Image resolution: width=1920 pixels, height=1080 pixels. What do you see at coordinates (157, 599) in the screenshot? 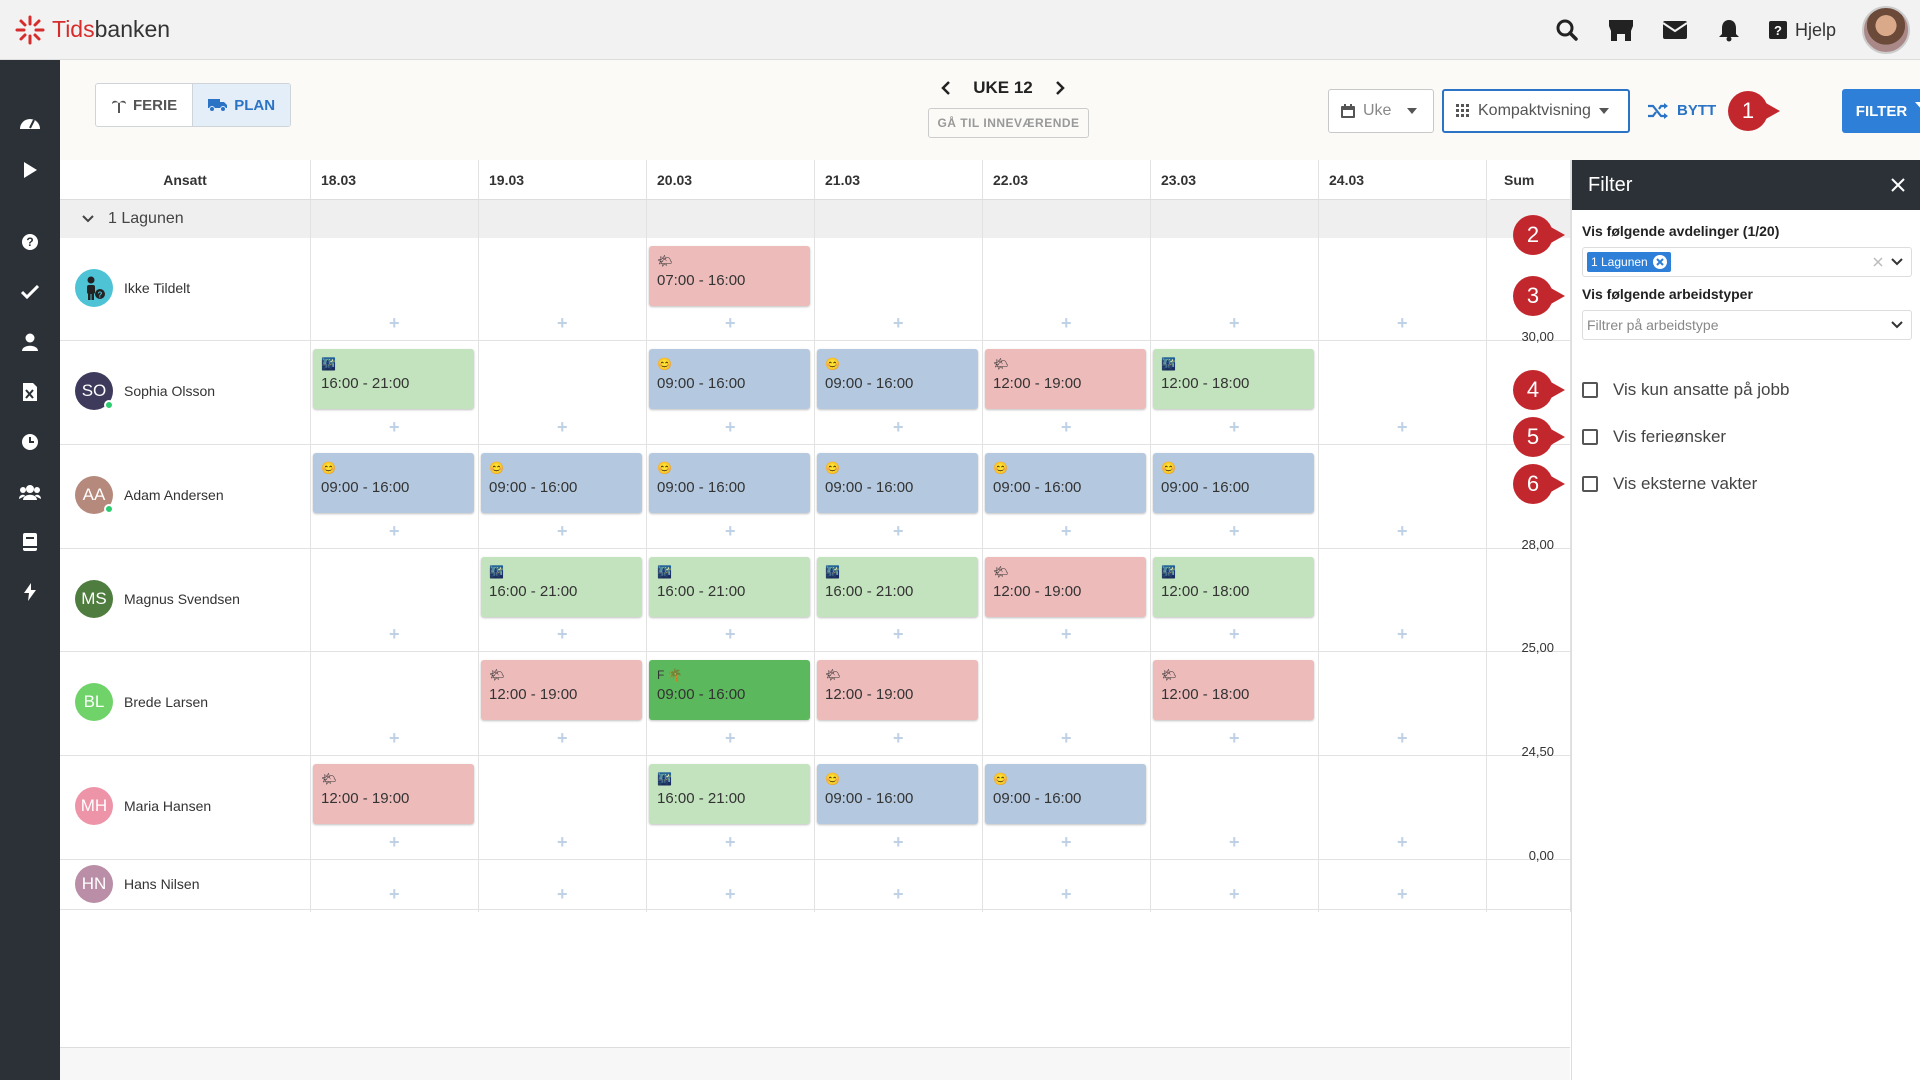
I see `employee-cell: MS Magnus Svendsen` at bounding box center [157, 599].